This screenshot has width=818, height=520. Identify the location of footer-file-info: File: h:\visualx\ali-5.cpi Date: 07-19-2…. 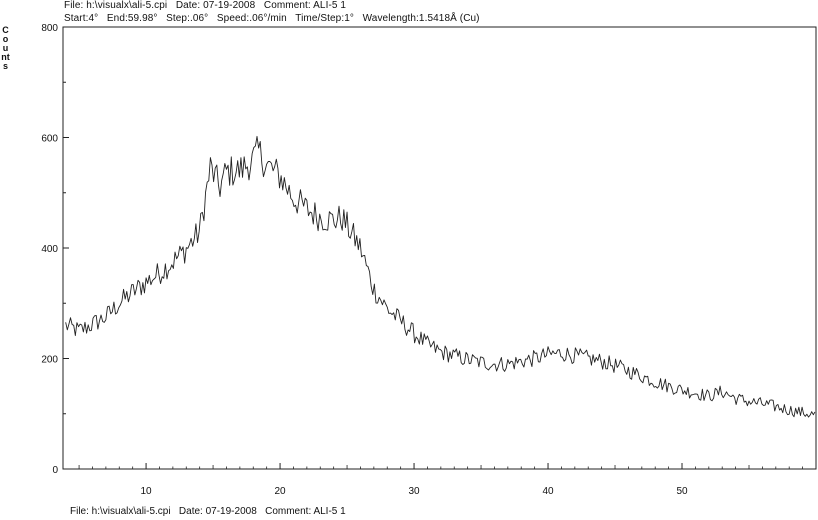
(208, 511).